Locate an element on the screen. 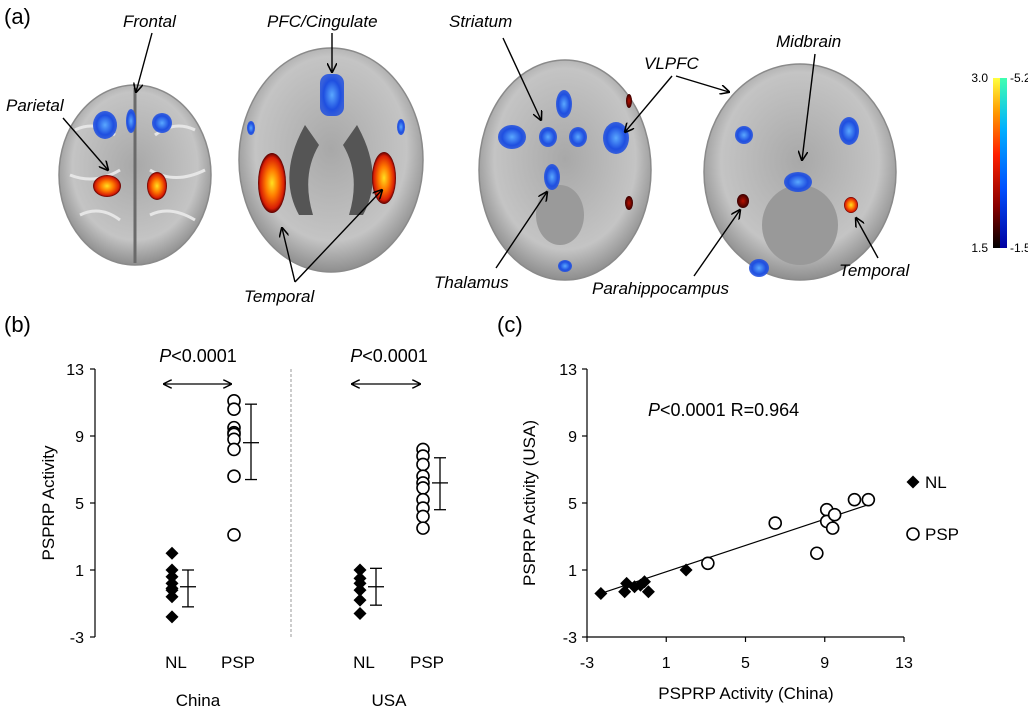 This screenshot has width=1028, height=708. brain-3-blue-thalamus is located at coordinates (552, 177).